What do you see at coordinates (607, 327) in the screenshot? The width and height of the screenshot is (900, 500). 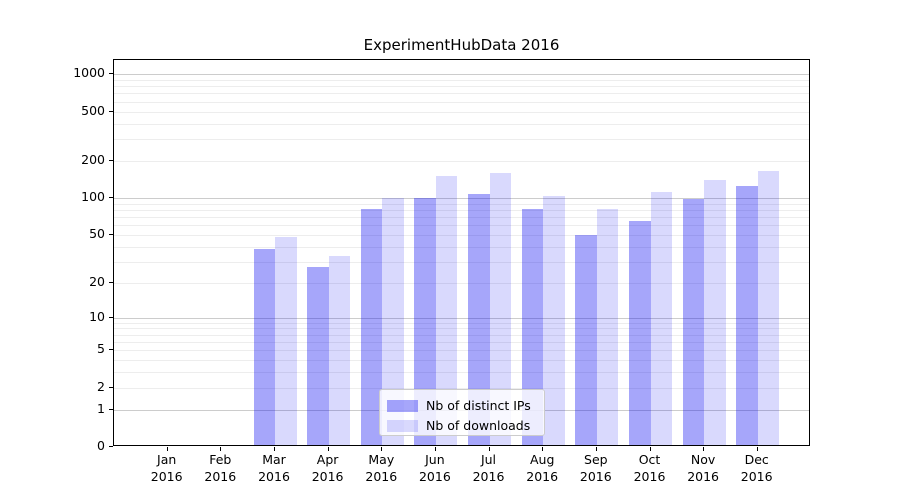 I see `bar-sep-downloads` at bounding box center [607, 327].